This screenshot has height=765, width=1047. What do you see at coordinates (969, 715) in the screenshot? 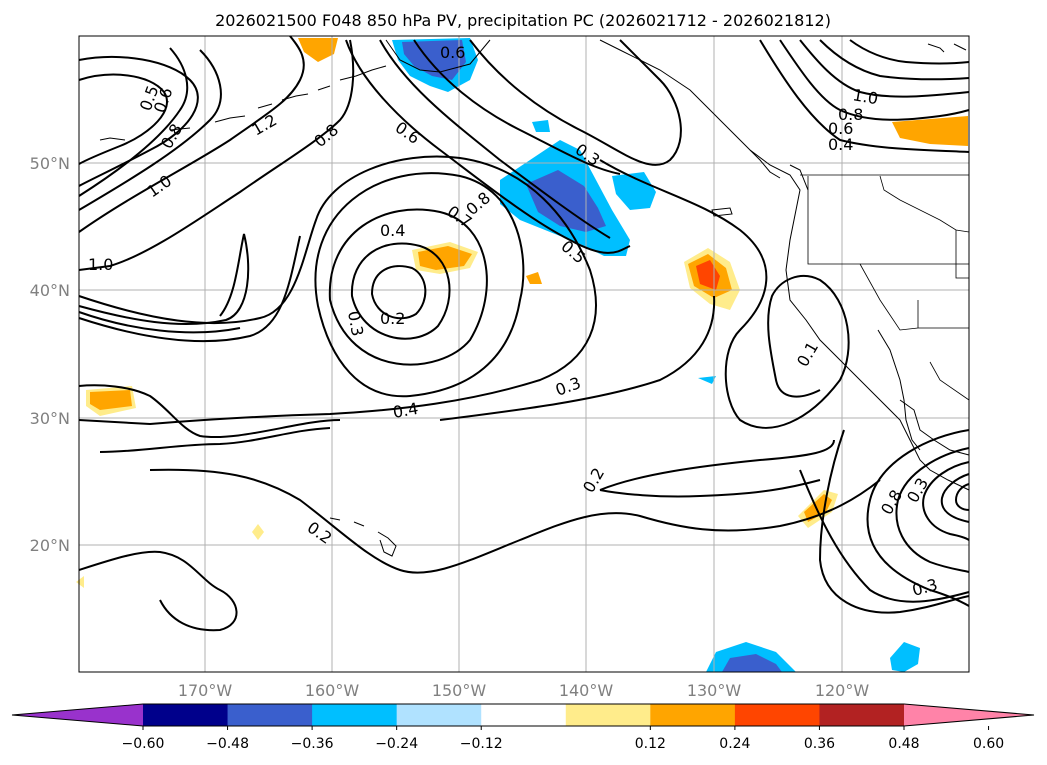
I see `colorbar-extend-max` at bounding box center [969, 715].